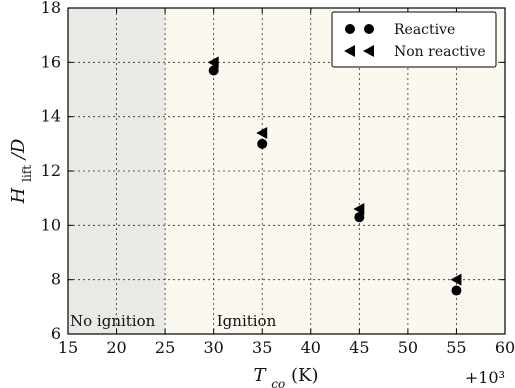 The height and width of the screenshot is (388, 515). I want to click on y-axis-symbol: H, so click(18, 195).